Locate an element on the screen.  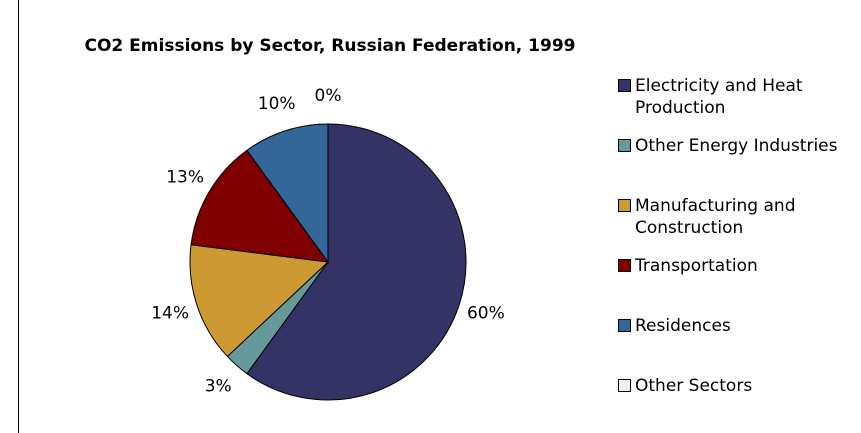
legend-item: Electricity and Heat Production is located at coordinates (738, 97).